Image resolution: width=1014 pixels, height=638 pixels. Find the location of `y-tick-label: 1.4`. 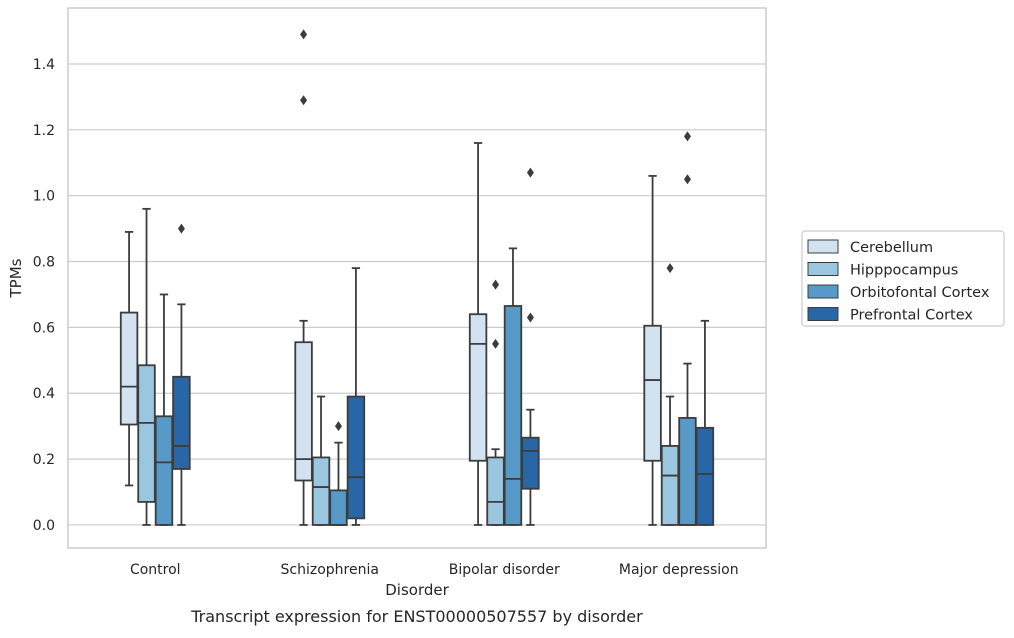

y-tick-label: 1.4 is located at coordinates (44, 65).